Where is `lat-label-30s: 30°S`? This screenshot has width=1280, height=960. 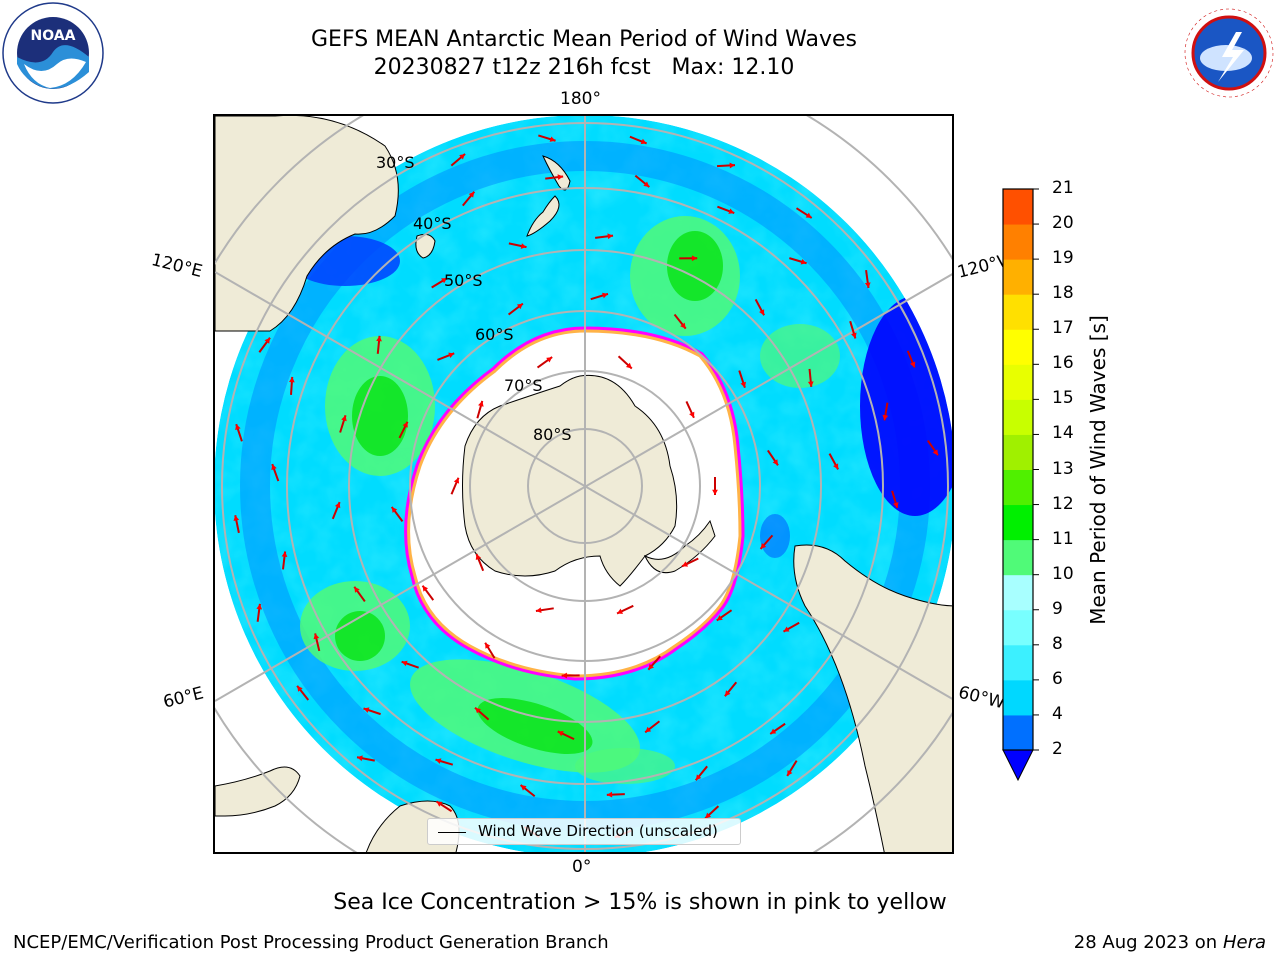
lat-label-30s: 30°S is located at coordinates (395, 162).